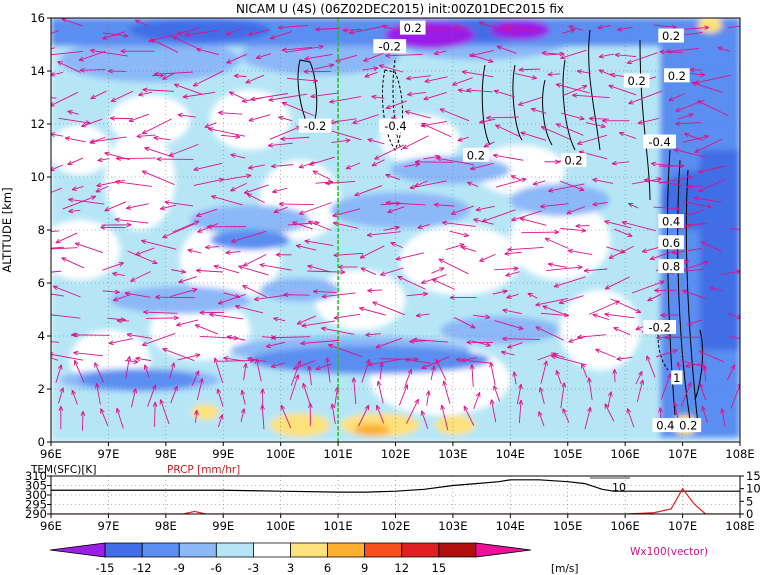 This screenshot has height=575, width=767. I want to click on contour-label: 0.4, so click(671, 222).